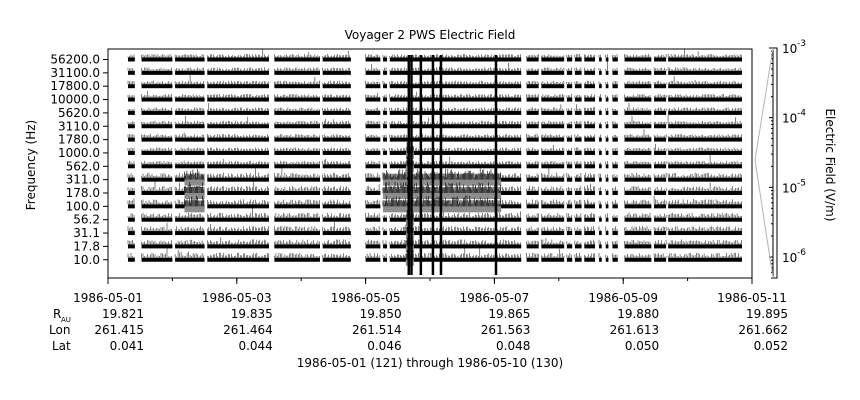 This screenshot has width=860, height=400. I want to click on channel-trace-17.8, so click(434, 243).